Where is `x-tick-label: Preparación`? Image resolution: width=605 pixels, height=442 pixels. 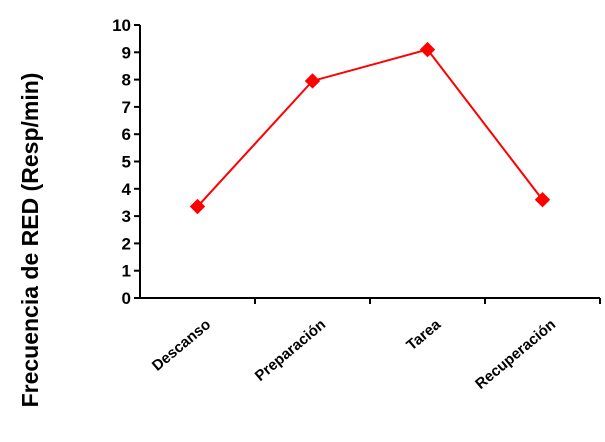
x-tick-label: Preparación is located at coordinates (290, 350).